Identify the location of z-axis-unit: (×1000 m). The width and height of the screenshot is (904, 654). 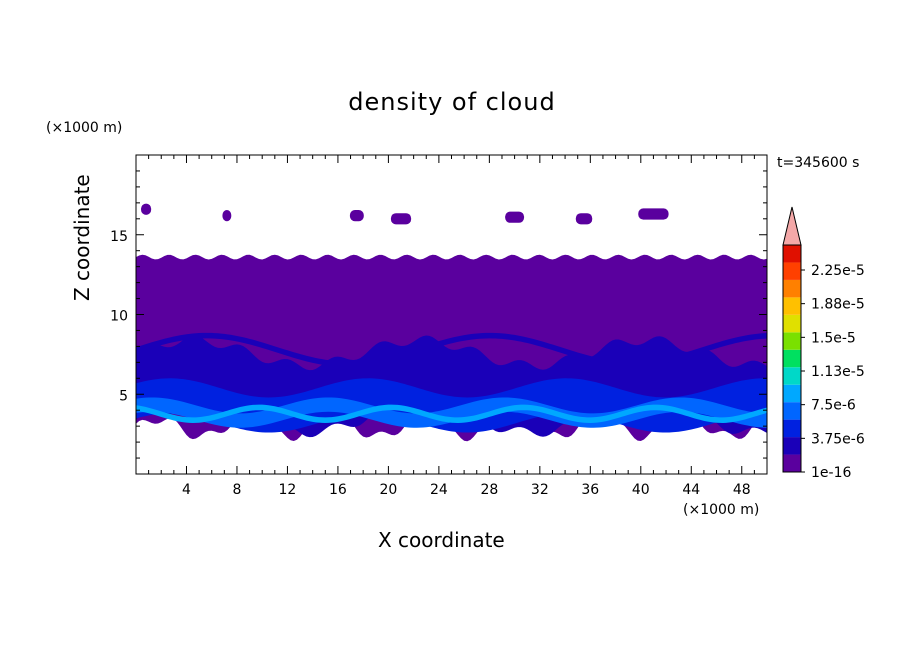
(84, 128).